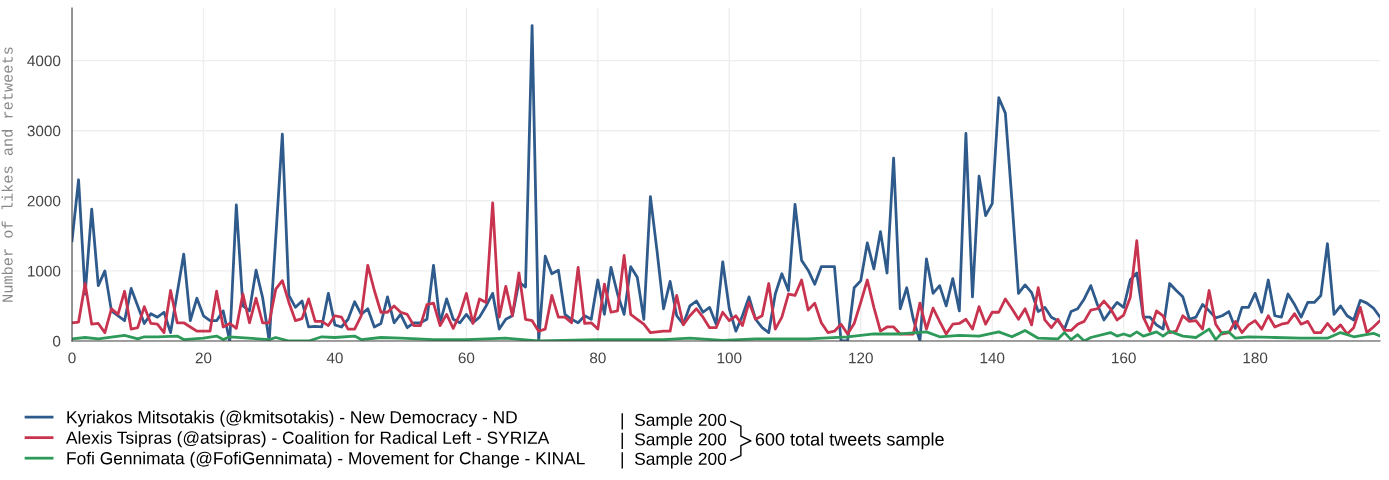  What do you see at coordinates (292, 418) in the screenshot?
I see `legend-label: Kyriakos Mitsotakis (@kmitsotakis) - New Democracy - ND` at bounding box center [292, 418].